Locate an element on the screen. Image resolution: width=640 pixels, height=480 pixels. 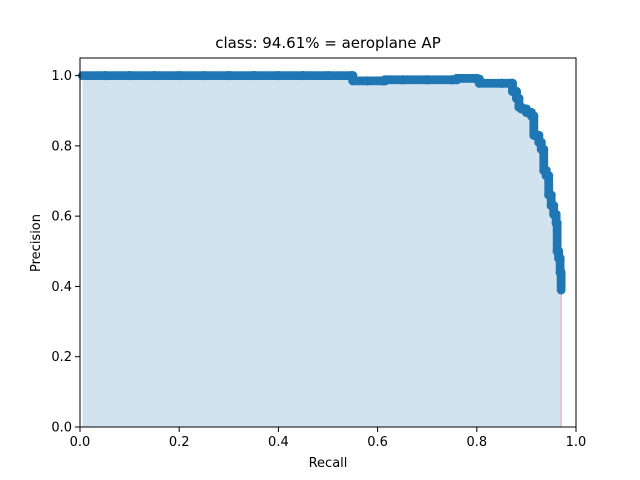
y-axis-ticks: 0.0 0.2 0.4 0.6 0.8 1.0 is located at coordinates (65, 252).